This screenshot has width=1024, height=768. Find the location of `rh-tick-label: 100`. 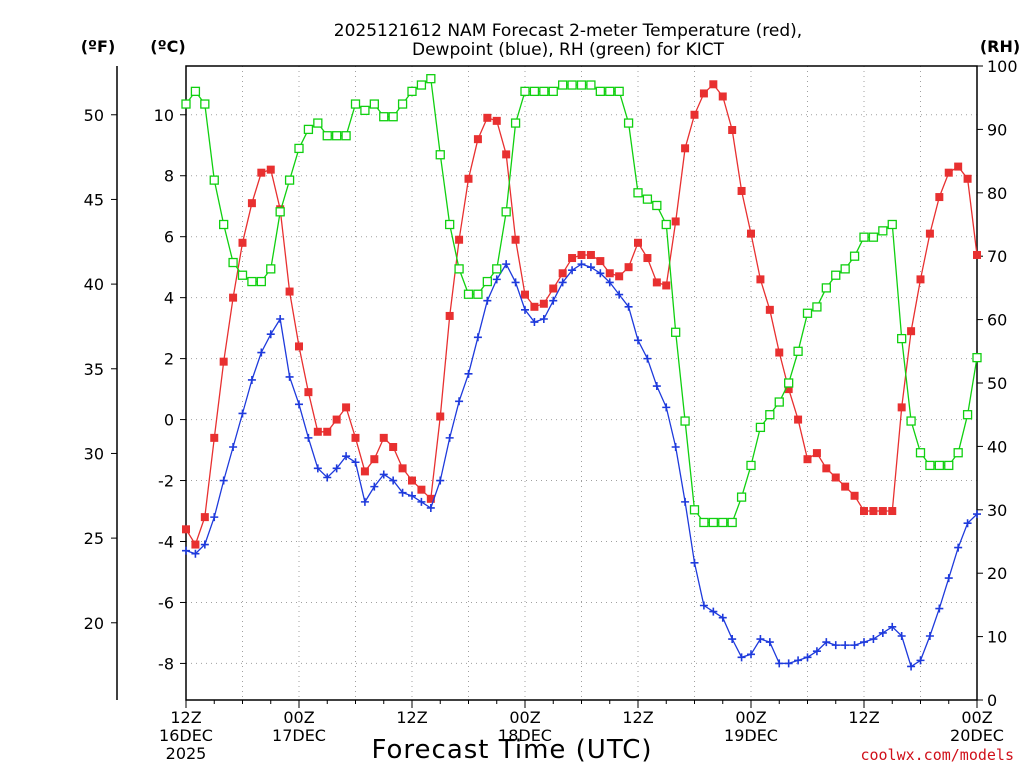

rh-tick-label: 100 is located at coordinates (1002, 66).